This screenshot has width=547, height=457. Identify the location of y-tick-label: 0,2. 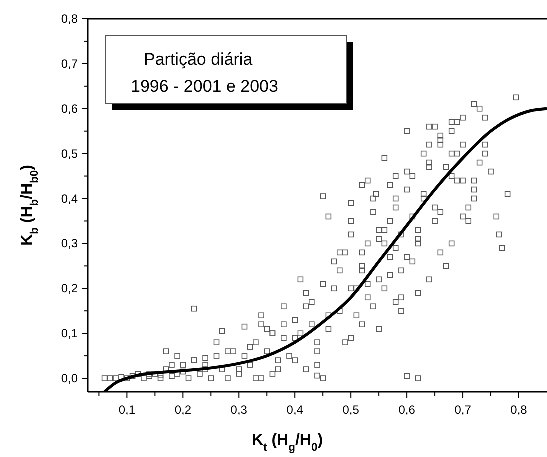
(69, 289).